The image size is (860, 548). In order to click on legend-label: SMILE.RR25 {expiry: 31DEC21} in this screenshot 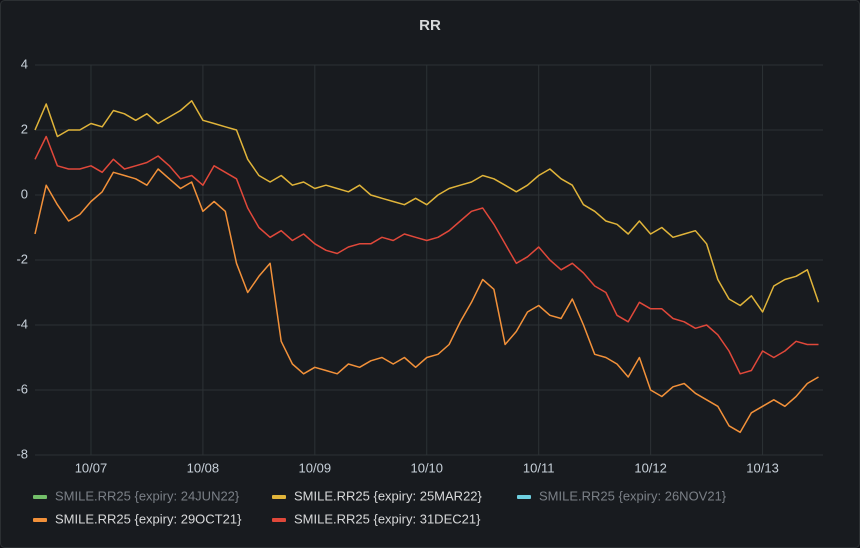, I will do `click(387, 518)`.